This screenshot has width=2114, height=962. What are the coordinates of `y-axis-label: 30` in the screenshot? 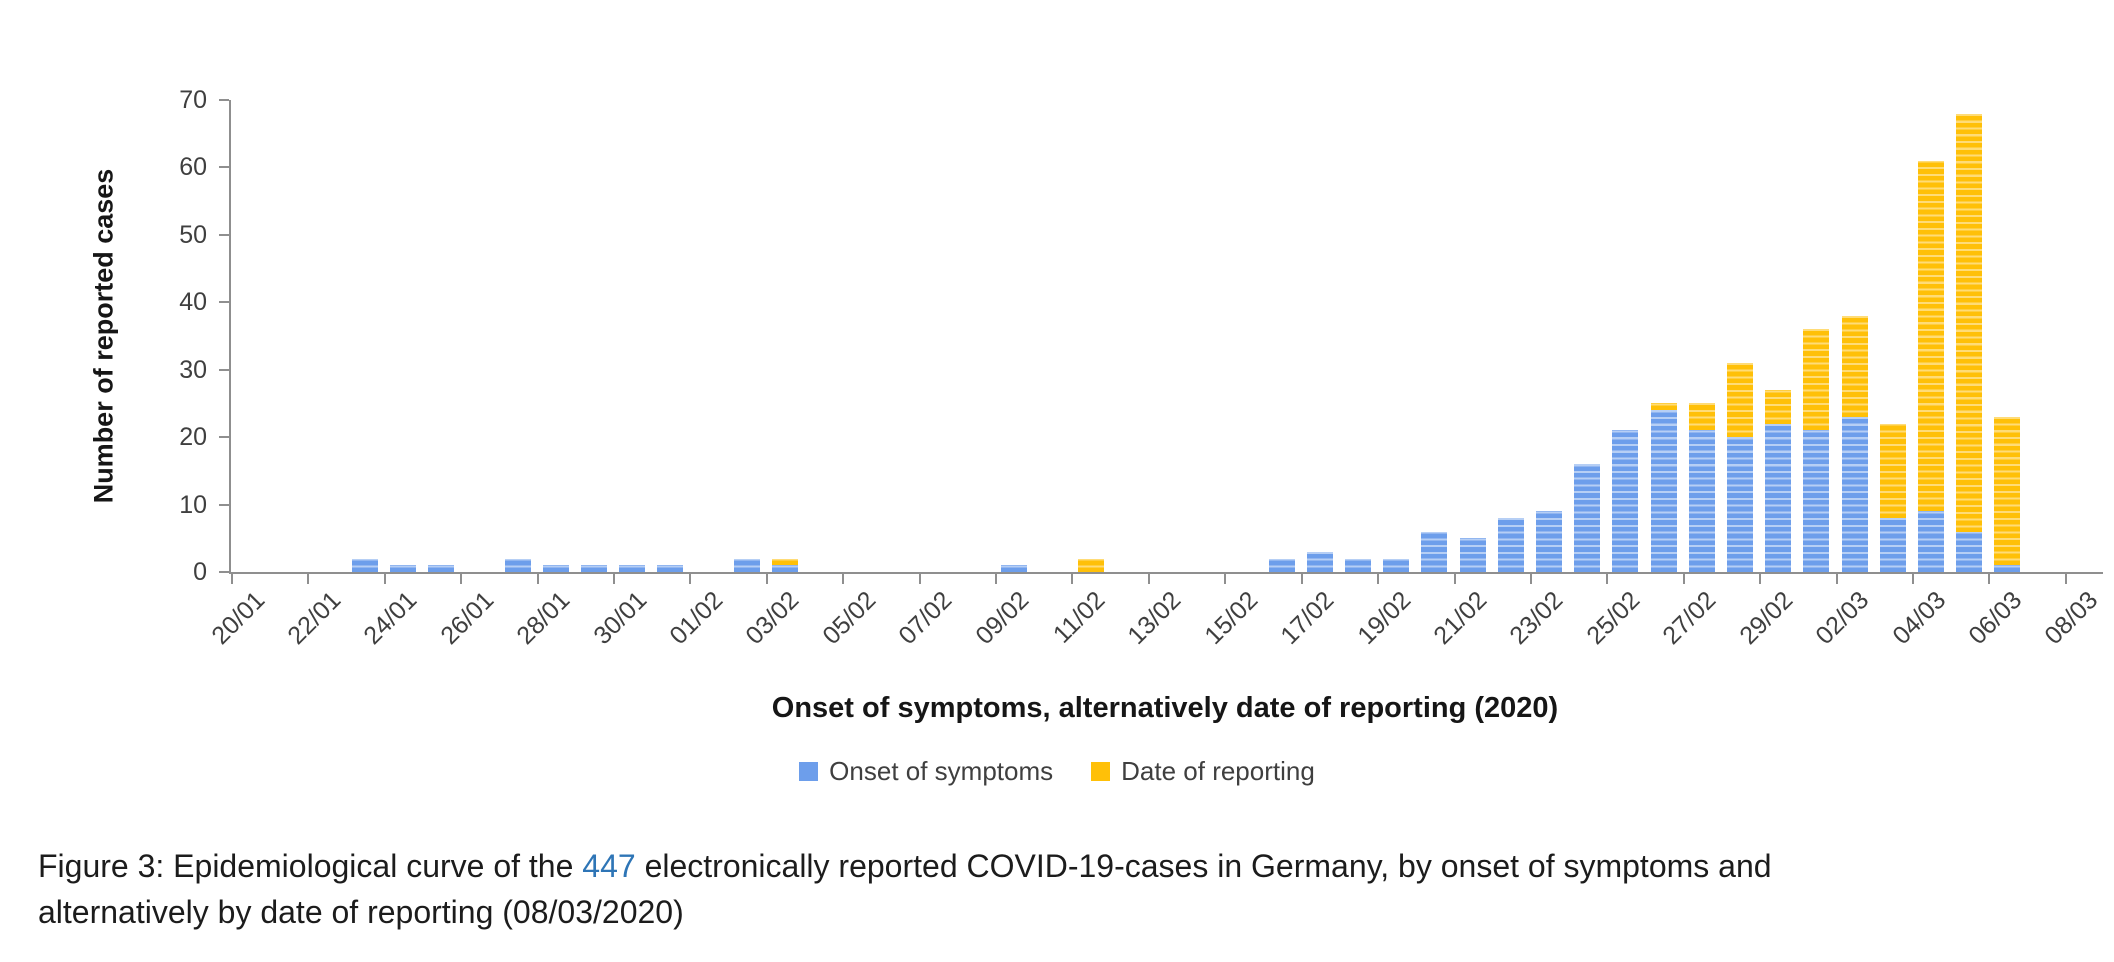 It's located at (193, 369).